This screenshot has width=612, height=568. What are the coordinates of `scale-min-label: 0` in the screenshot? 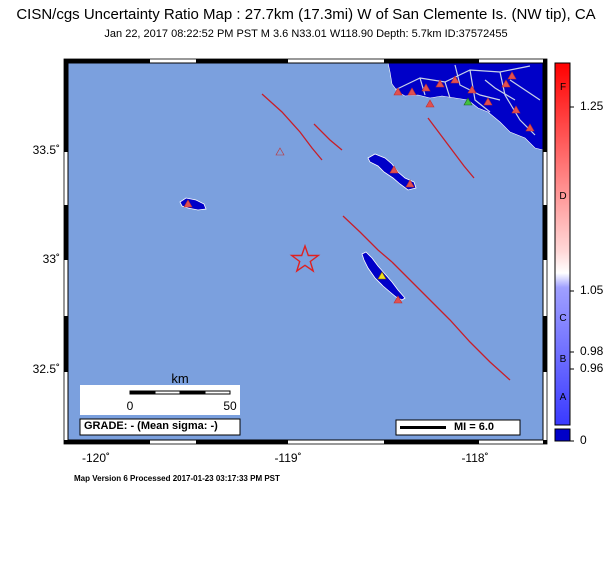 It's located at (130, 406).